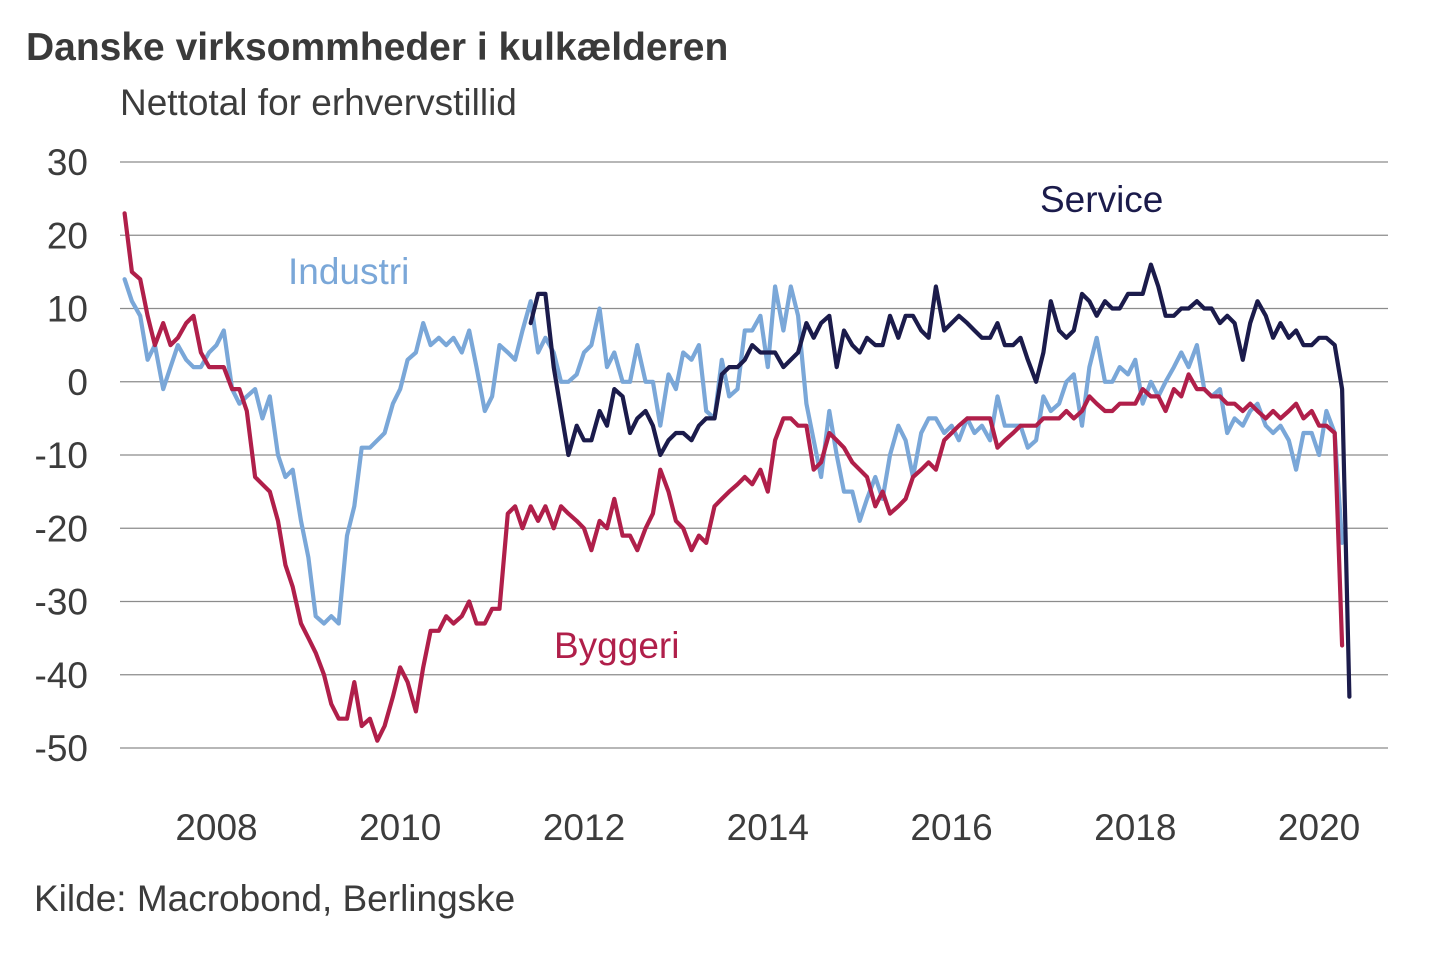 Image resolution: width=1440 pixels, height=960 pixels. What do you see at coordinates (348, 271) in the screenshot?
I see `series-label-industri: Industri` at bounding box center [348, 271].